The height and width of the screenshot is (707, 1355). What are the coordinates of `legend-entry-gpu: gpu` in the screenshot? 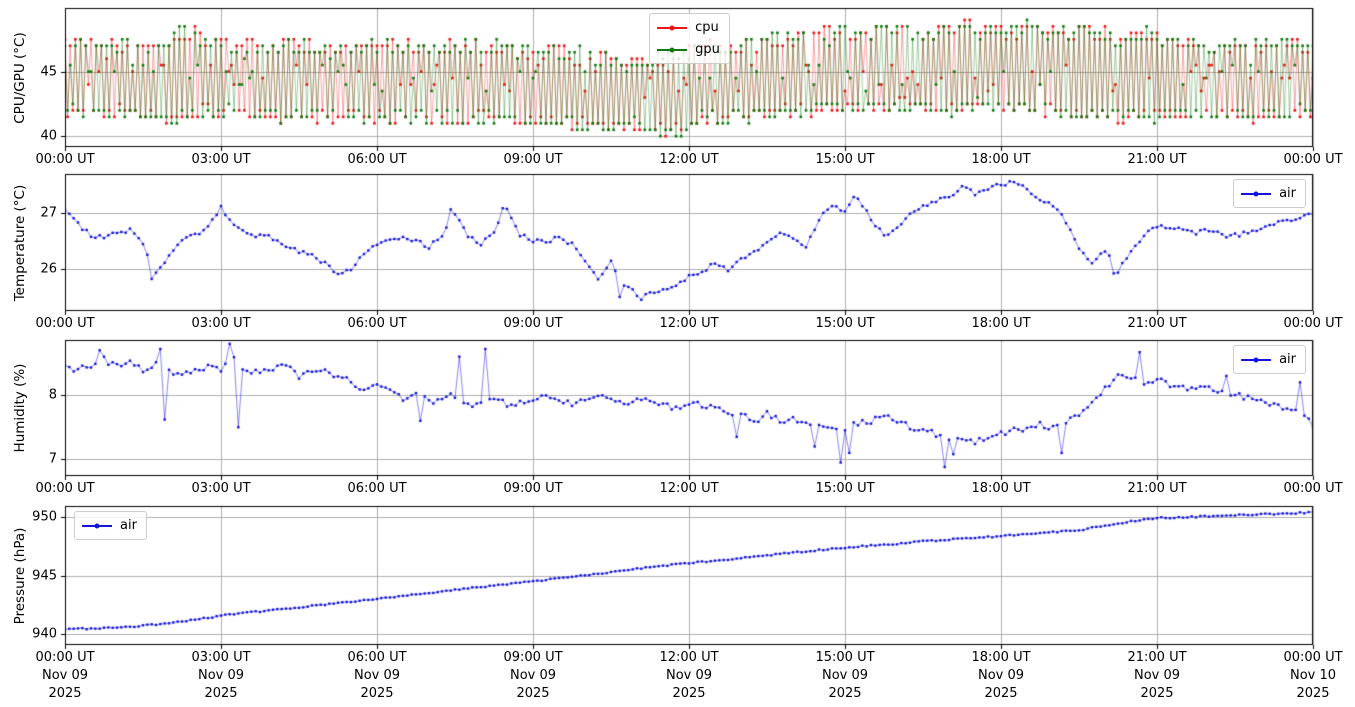 It's located at (688, 49).